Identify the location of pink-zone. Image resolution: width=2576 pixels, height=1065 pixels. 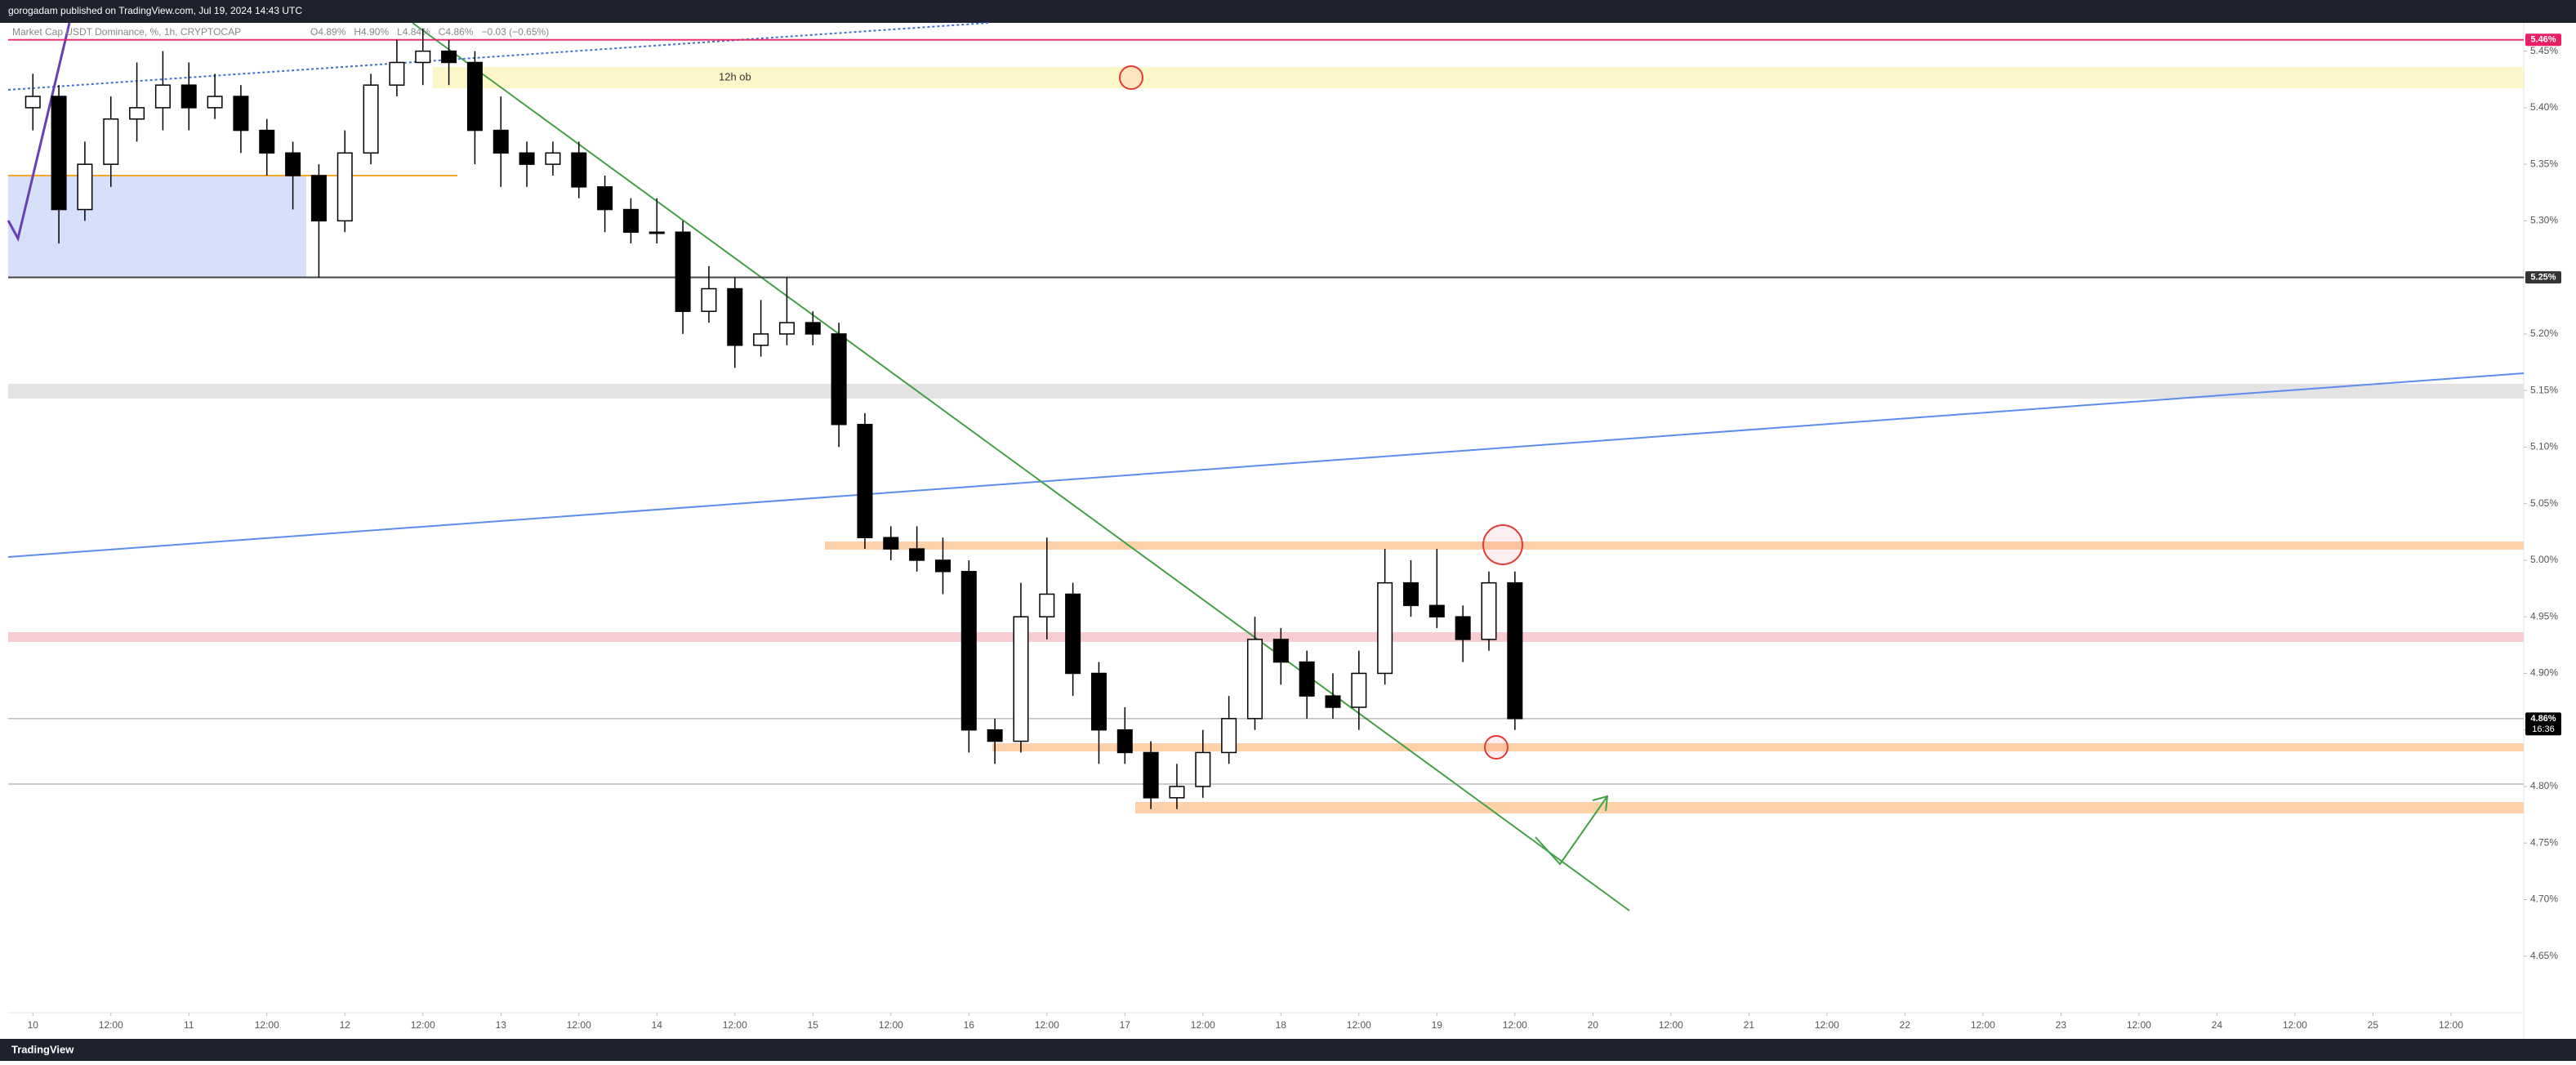
(1266, 637).